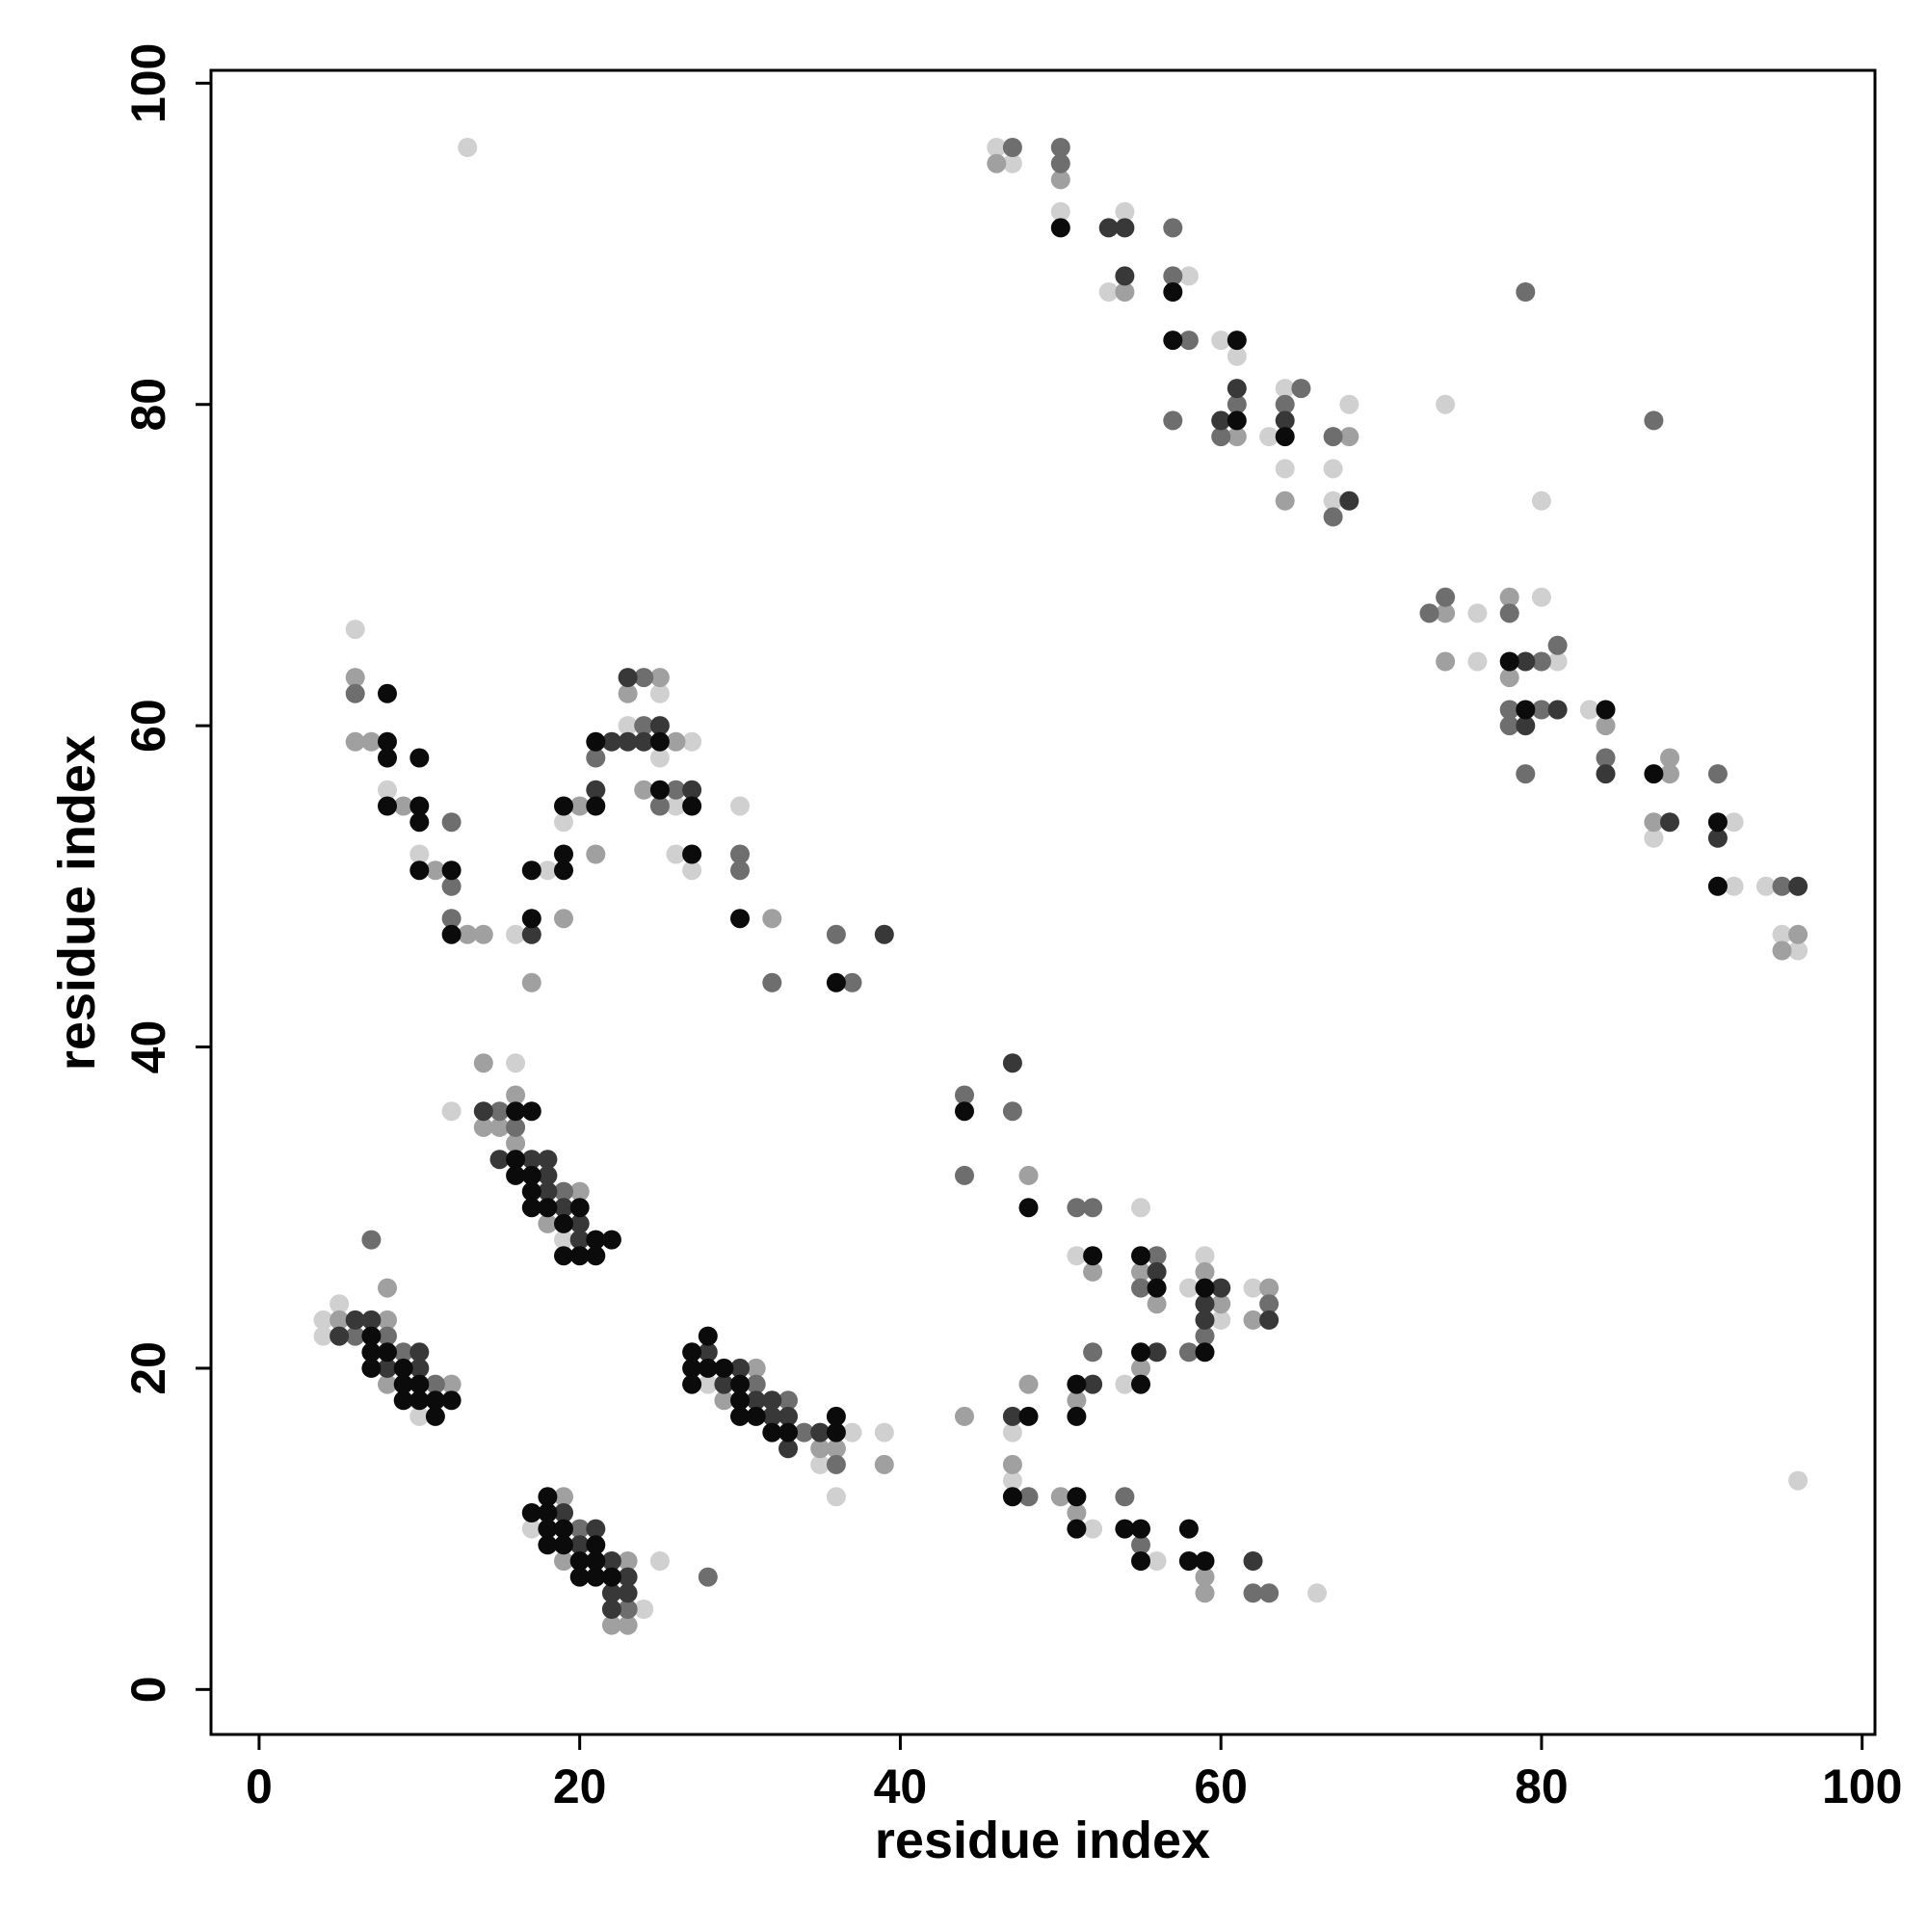 Image resolution: width=1927 pixels, height=1932 pixels. Describe the element at coordinates (77, 903) in the screenshot. I see `y-axis-title: residue index` at that location.